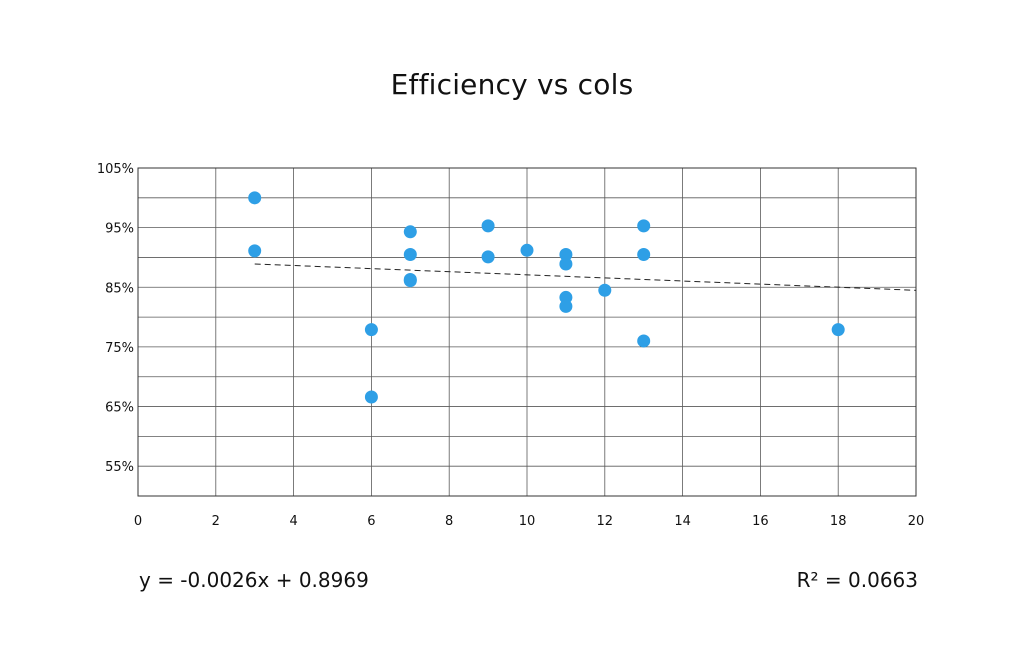  Describe the element at coordinates (119, 348) in the screenshot. I see `y-tick-label: 75%` at that location.